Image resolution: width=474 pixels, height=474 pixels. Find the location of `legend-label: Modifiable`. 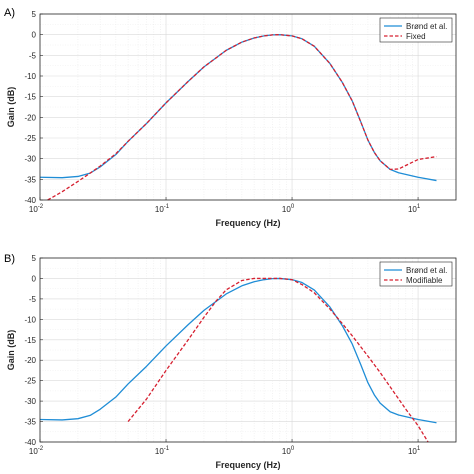

legend-label: Modifiable is located at coordinates (424, 280).